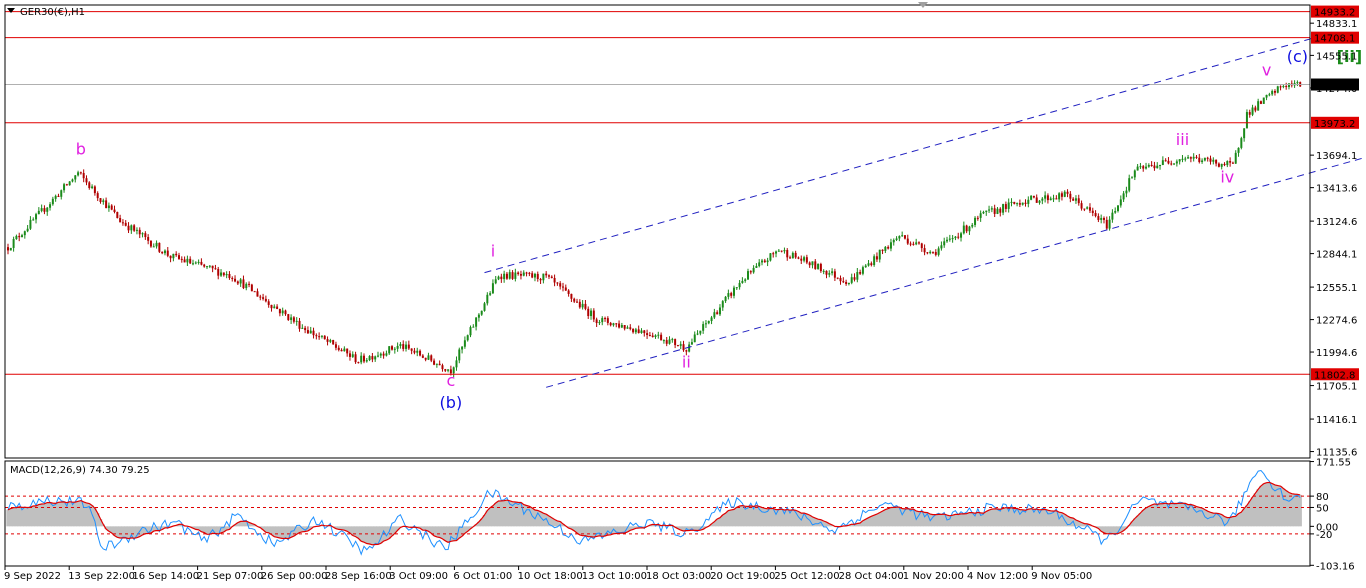 The width and height of the screenshot is (1366, 588). I want to click on level-price-tag, so click(1335, 37).